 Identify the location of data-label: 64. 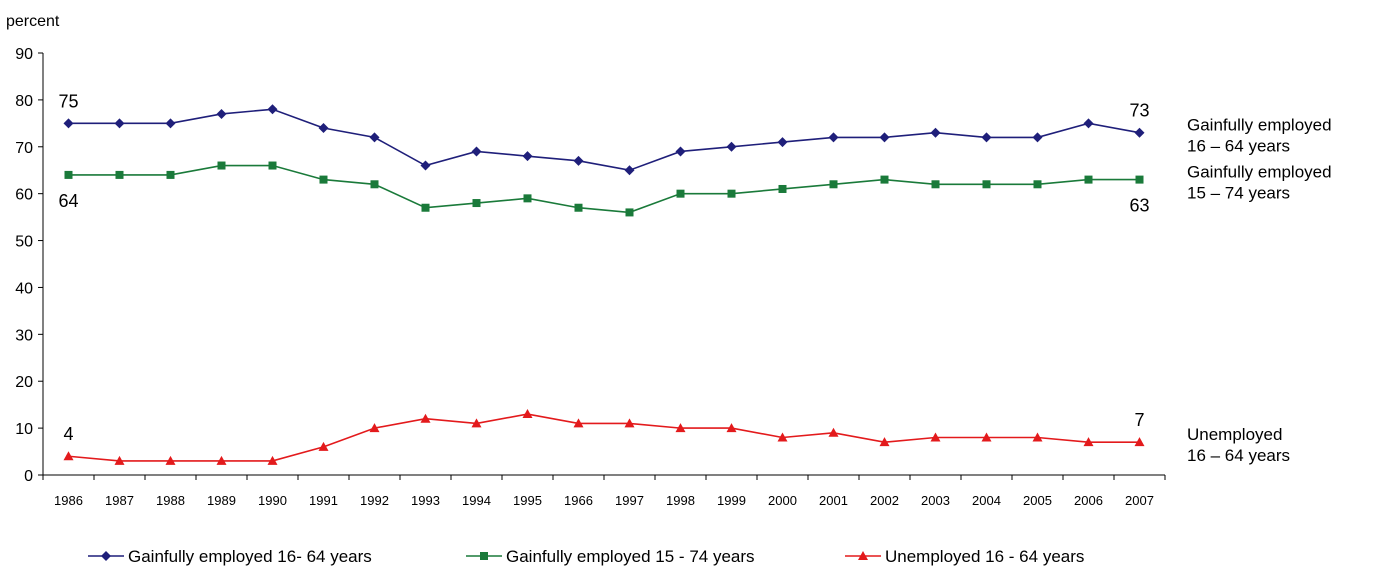
(68, 201).